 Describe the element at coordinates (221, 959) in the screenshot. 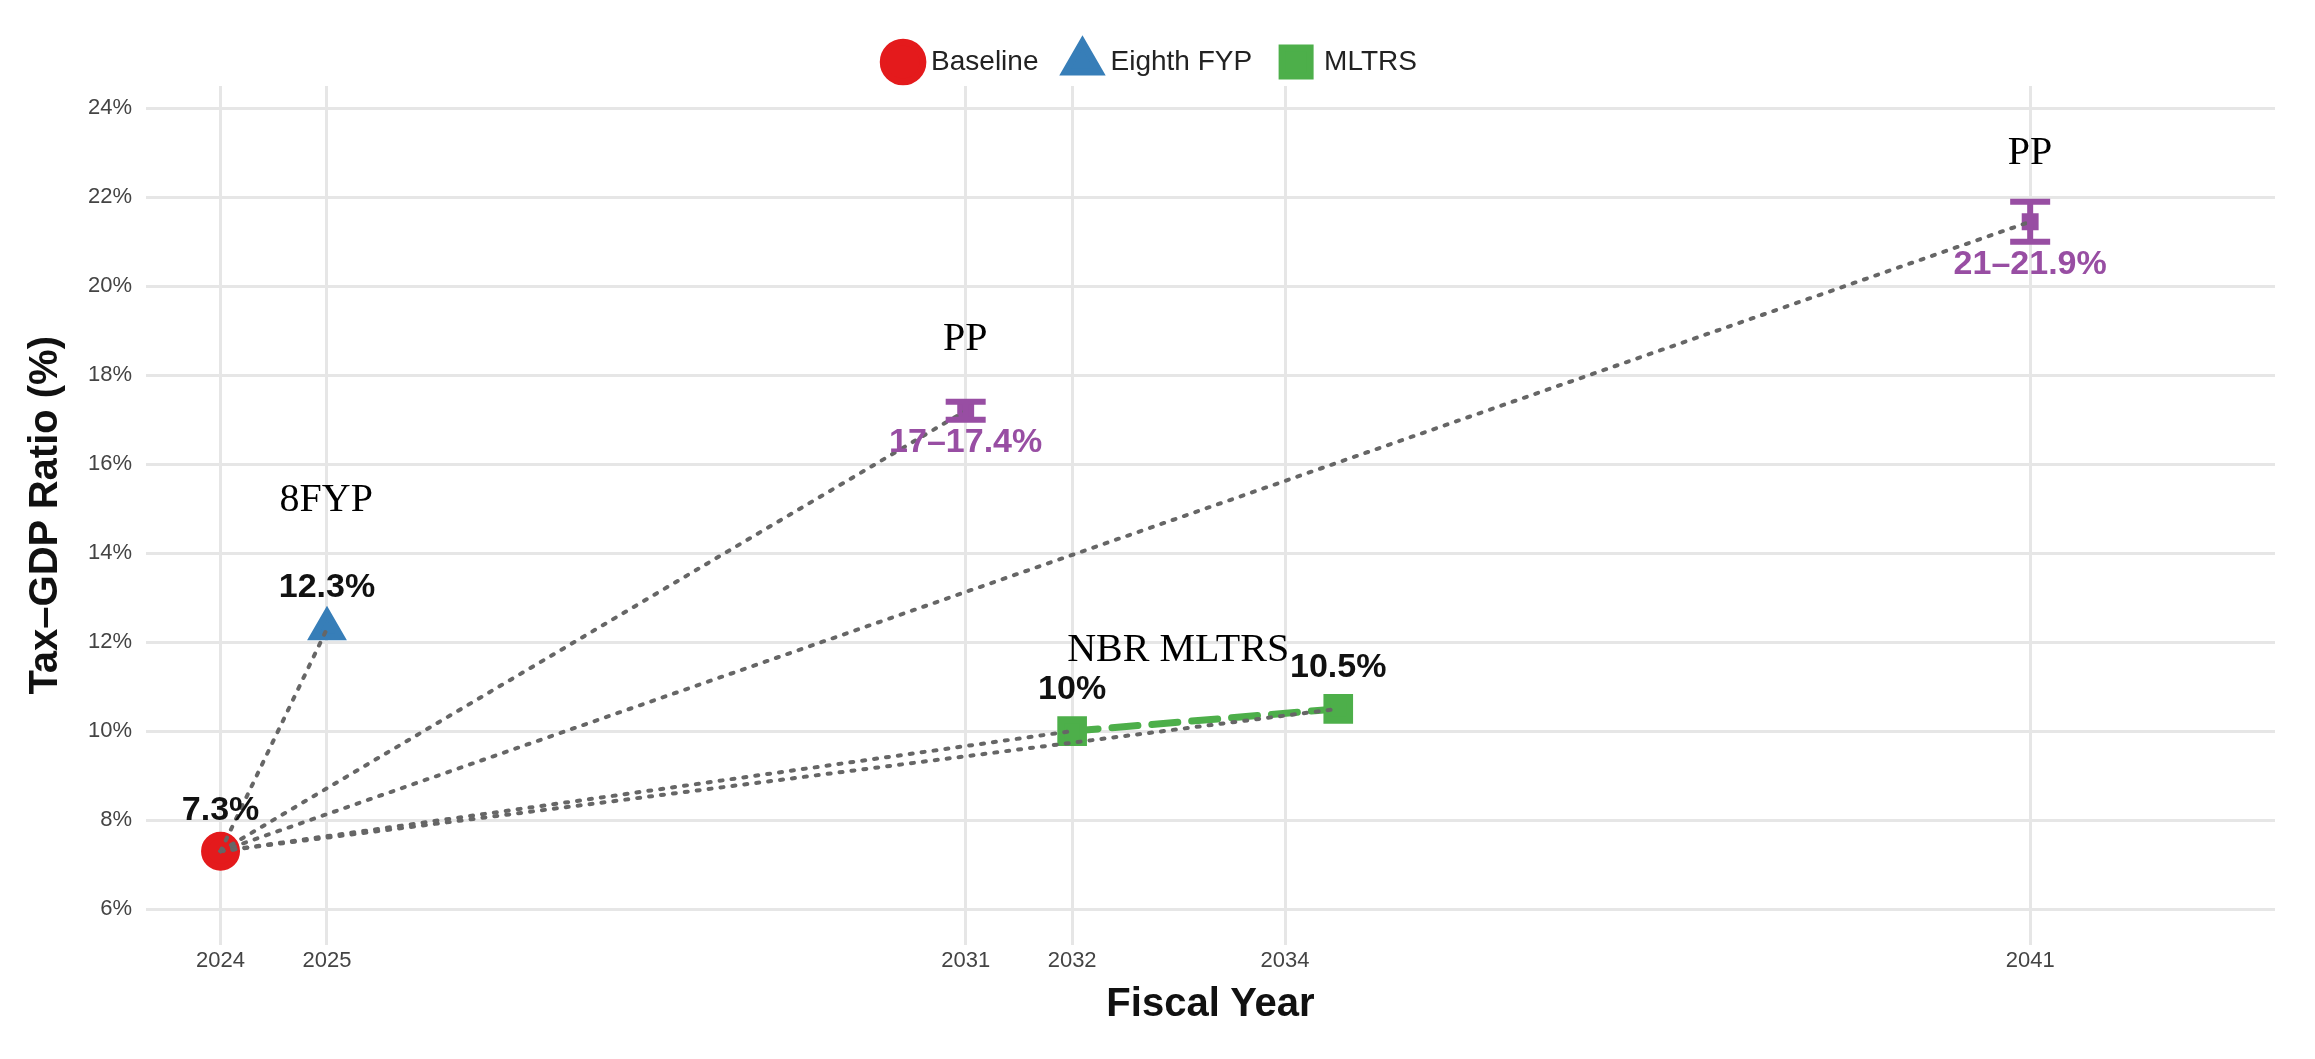

I see `x-tick-label: 2024` at that location.